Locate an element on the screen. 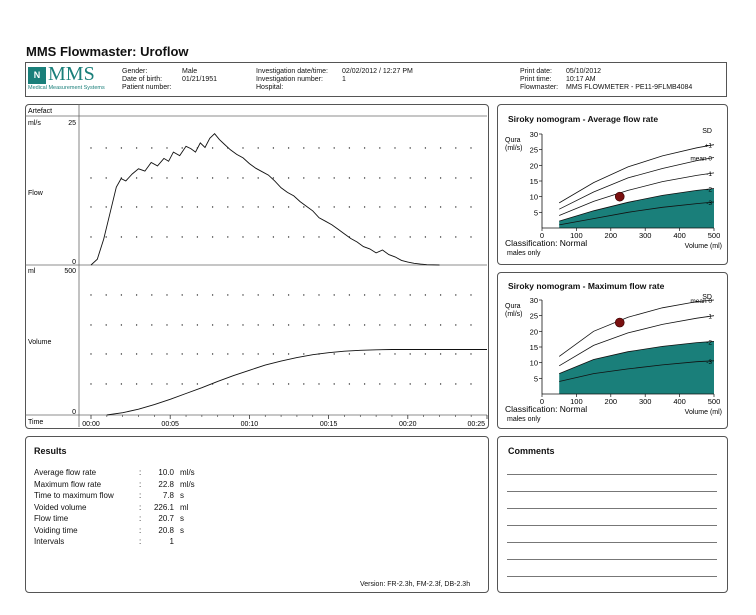  result-value: 226.1 is located at coordinates (163, 507).